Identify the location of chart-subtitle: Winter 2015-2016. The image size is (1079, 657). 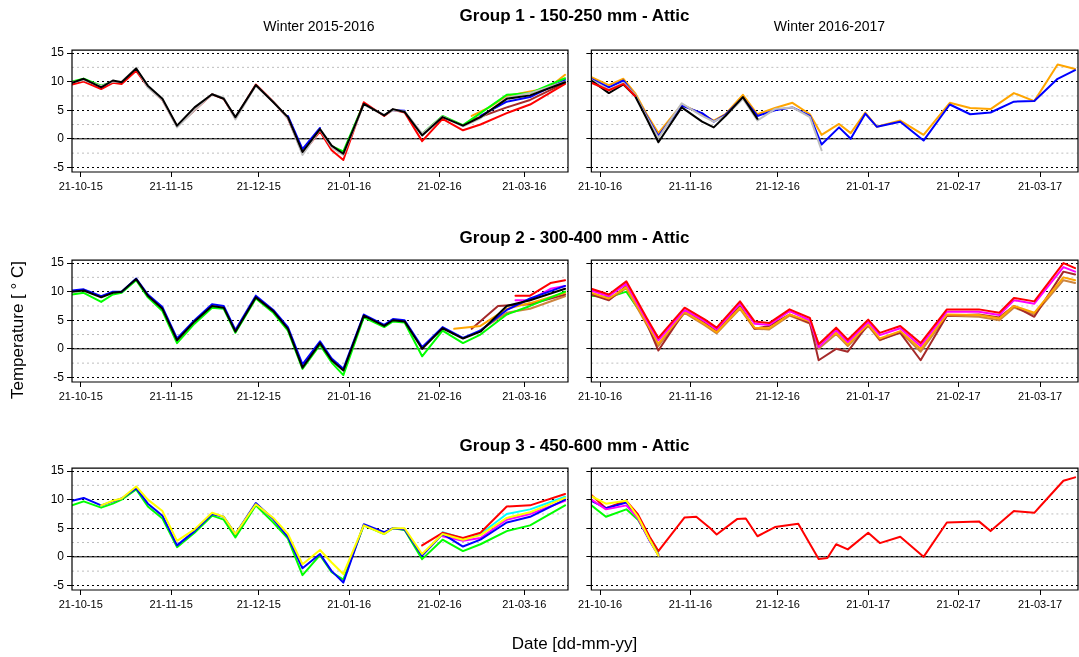
(319, 26).